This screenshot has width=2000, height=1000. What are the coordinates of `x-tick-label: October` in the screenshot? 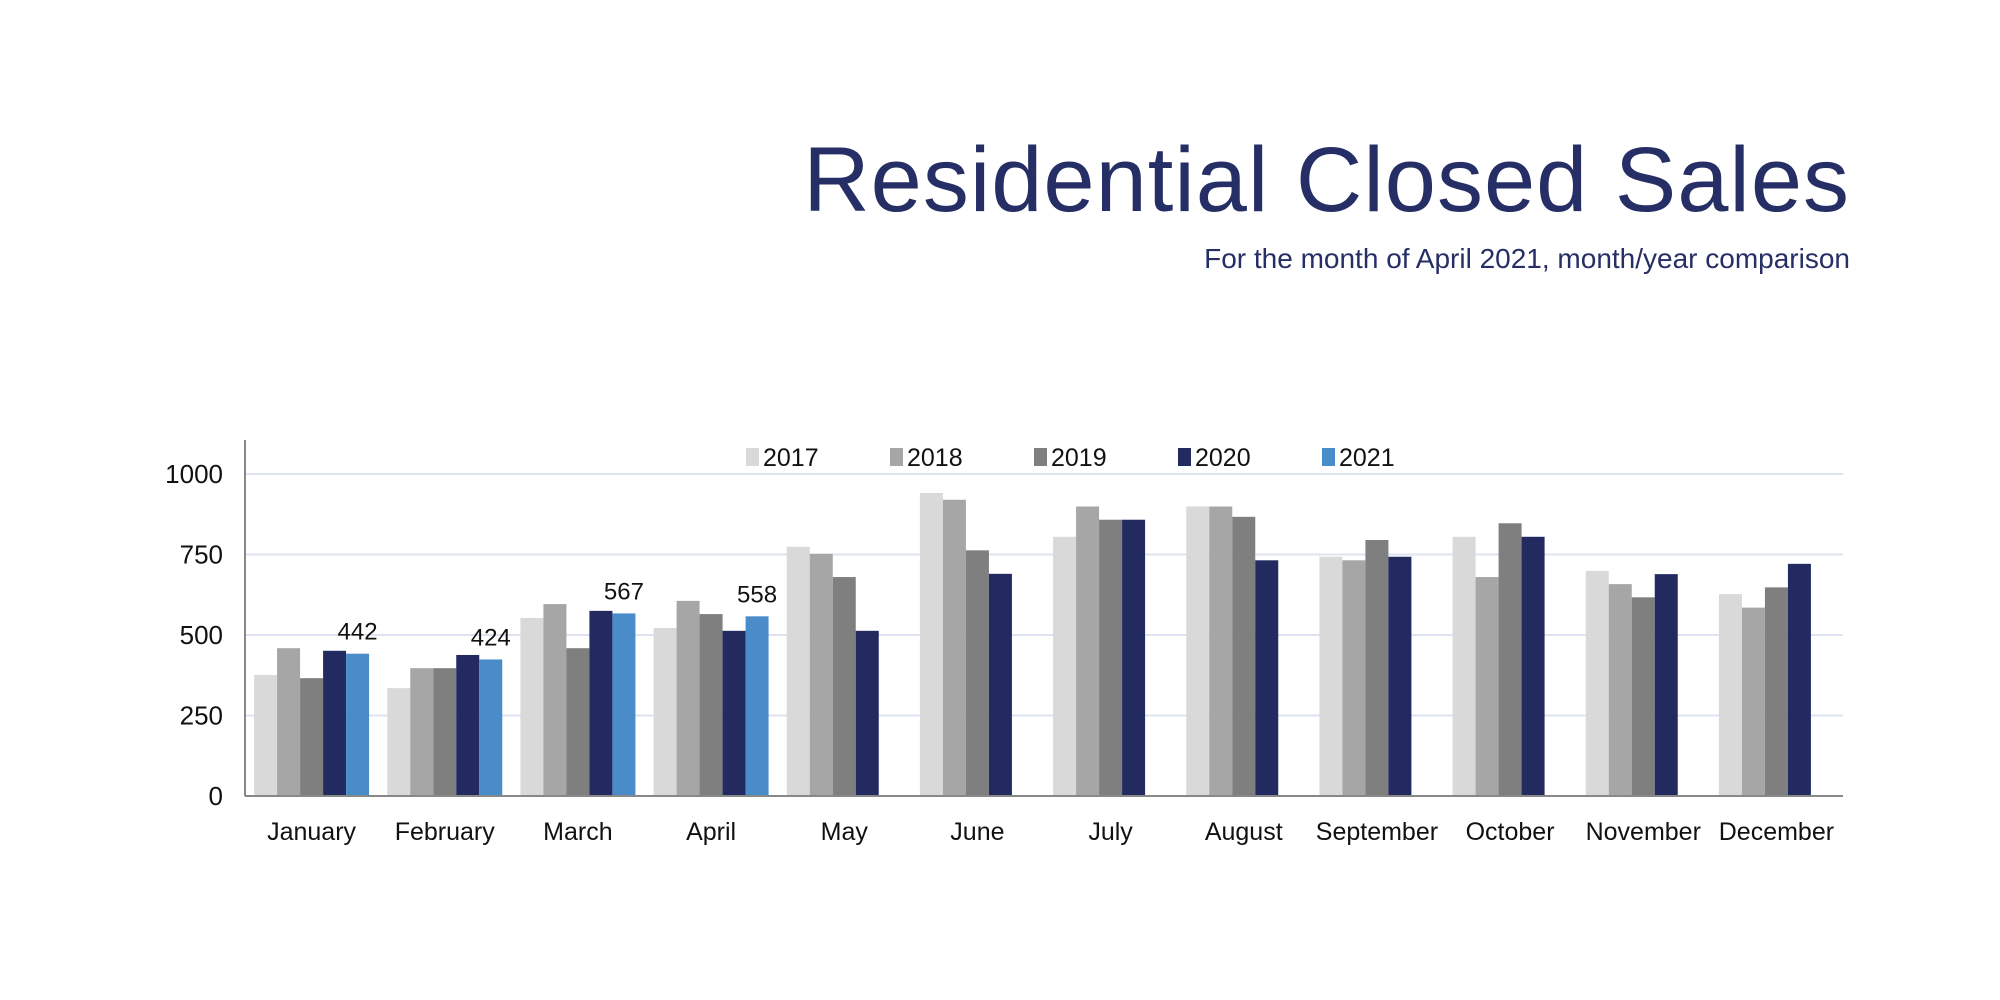 It's located at (1510, 832).